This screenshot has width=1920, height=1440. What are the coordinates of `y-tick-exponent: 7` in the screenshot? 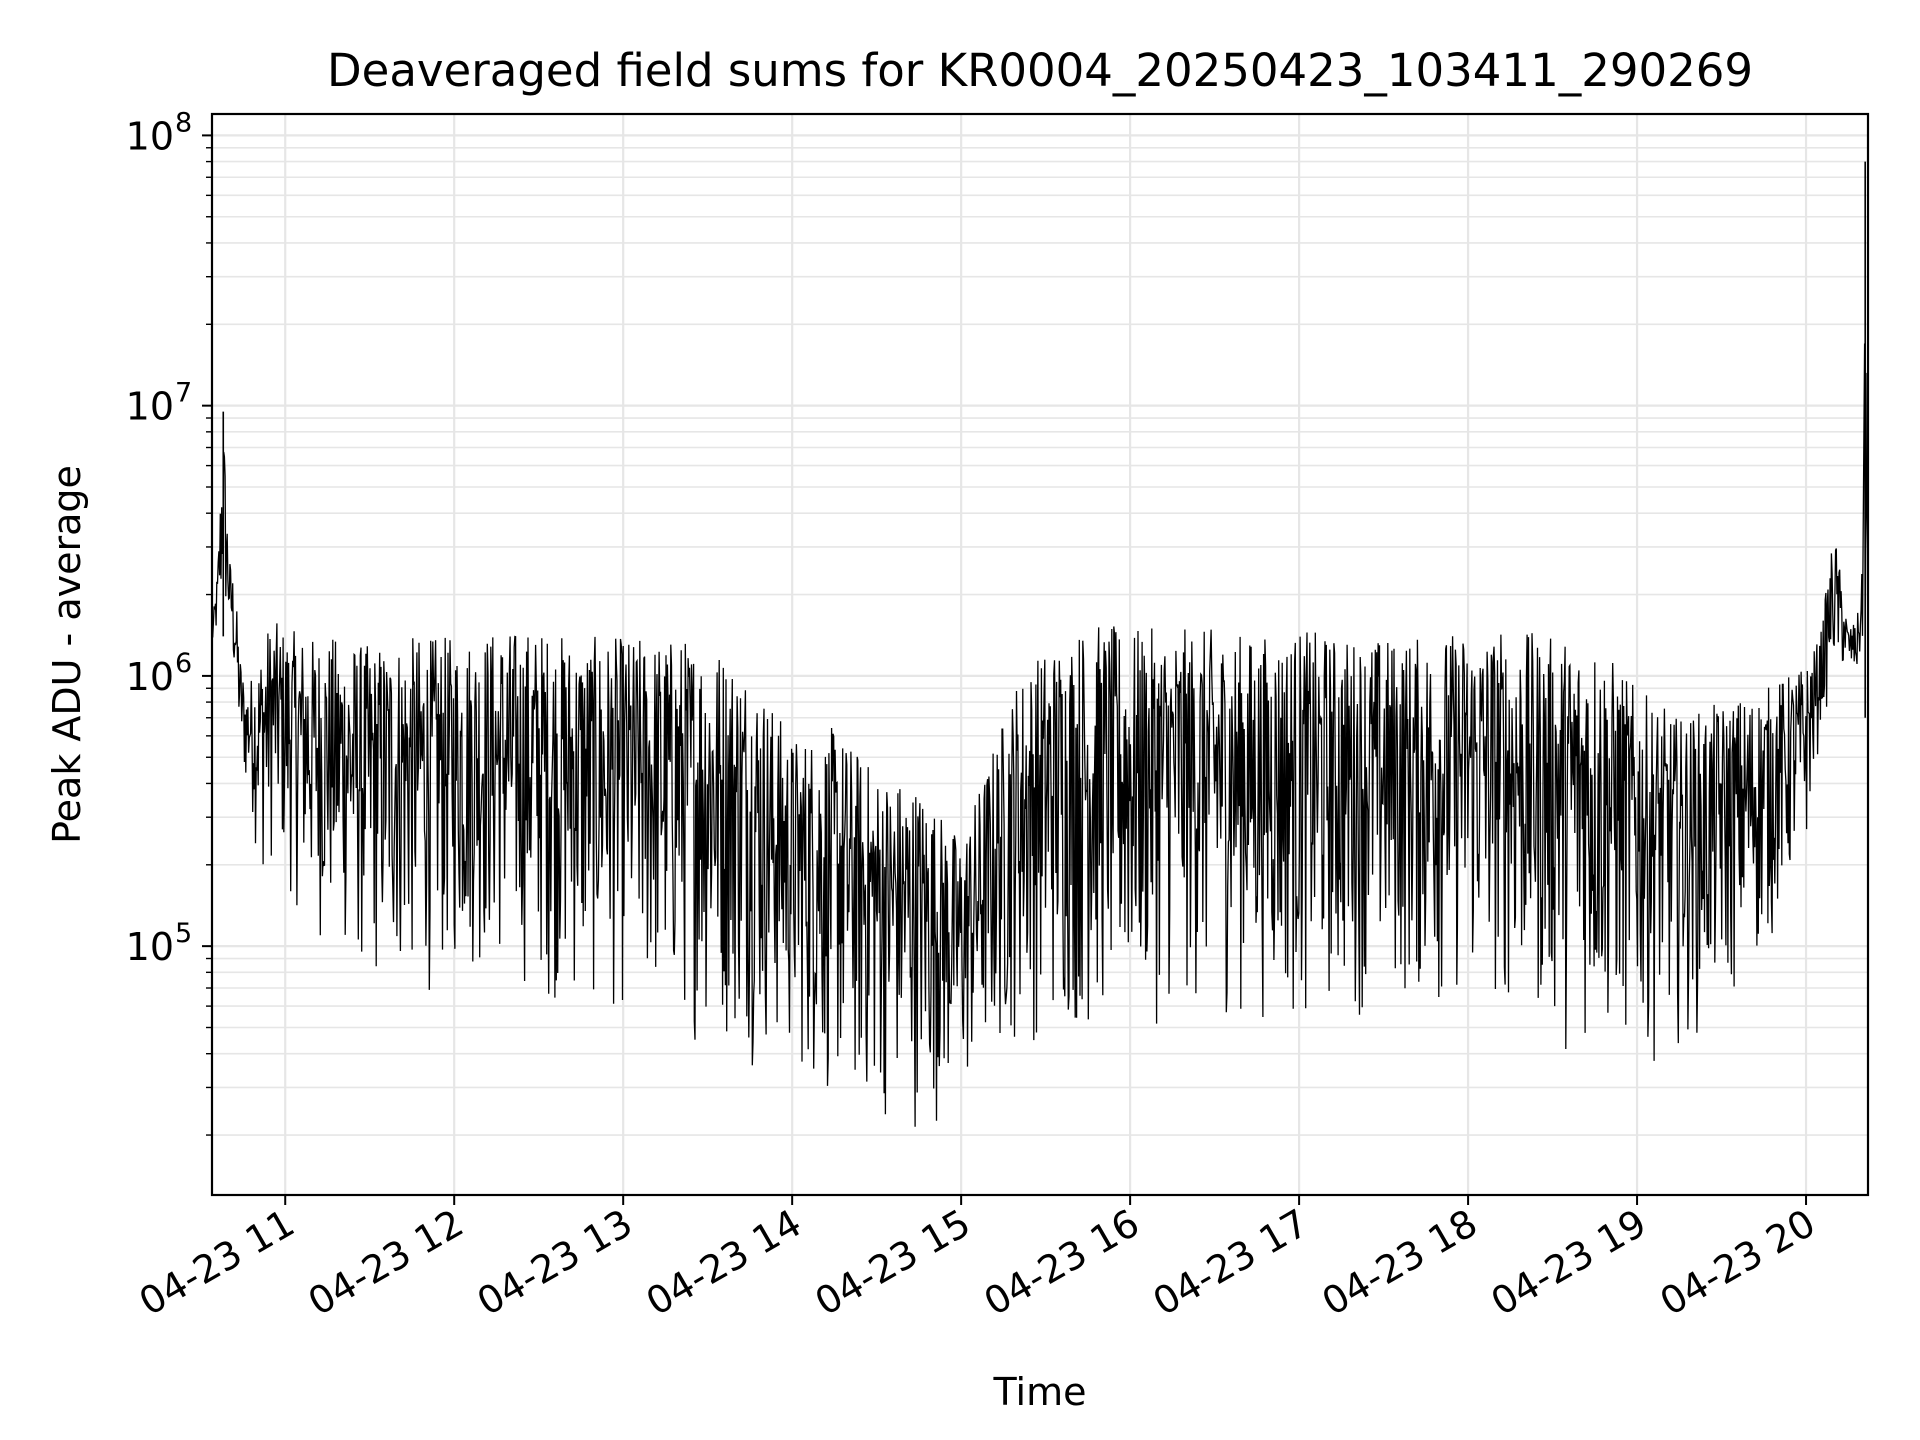 It's located at (183, 393).